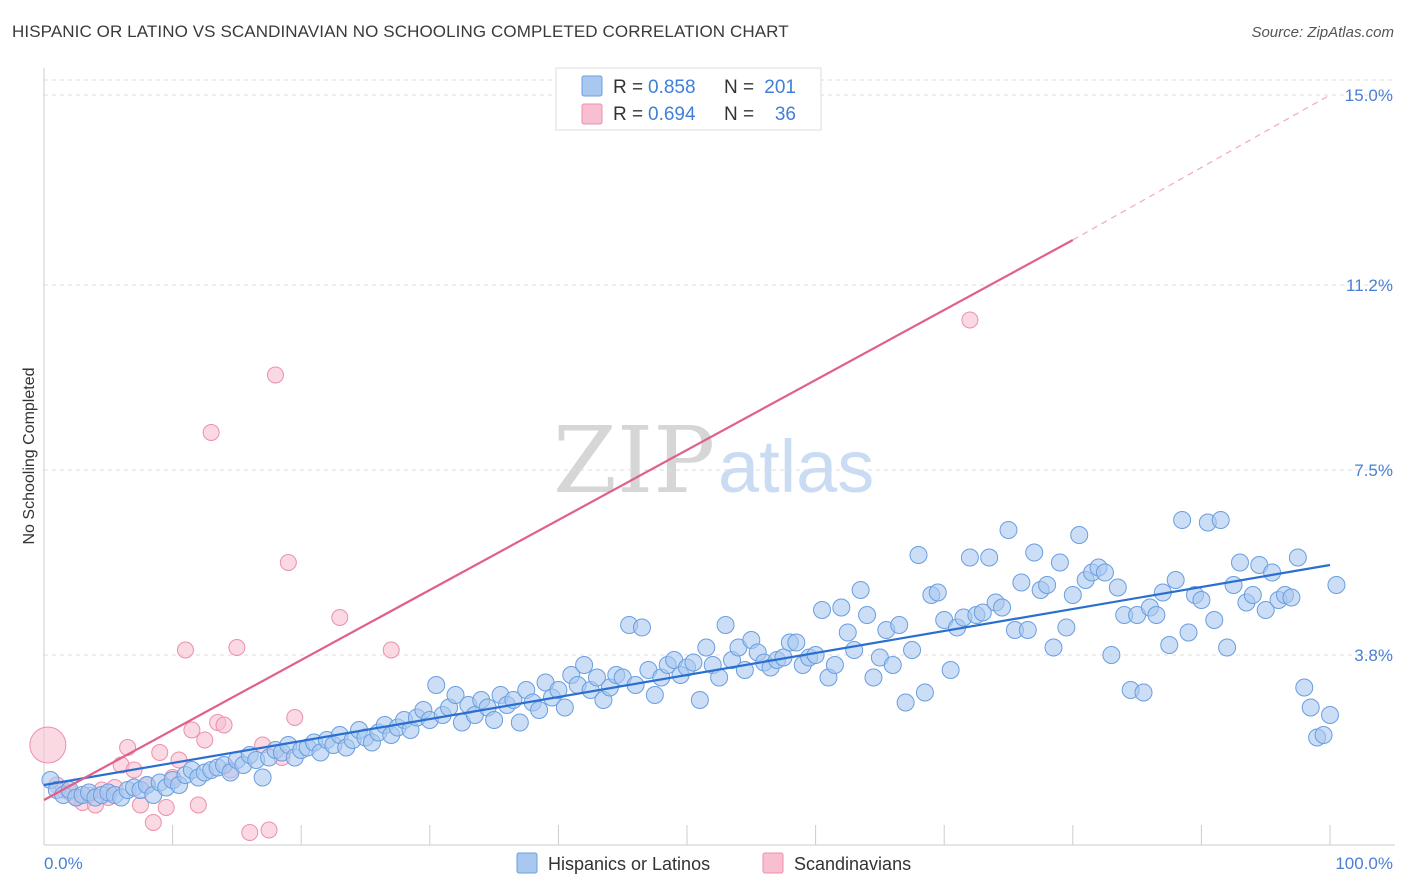  Describe the element at coordinates (713, 863) in the screenshot. I see `series-legend: Hispanics or Latinos Scandinavians` at that location.